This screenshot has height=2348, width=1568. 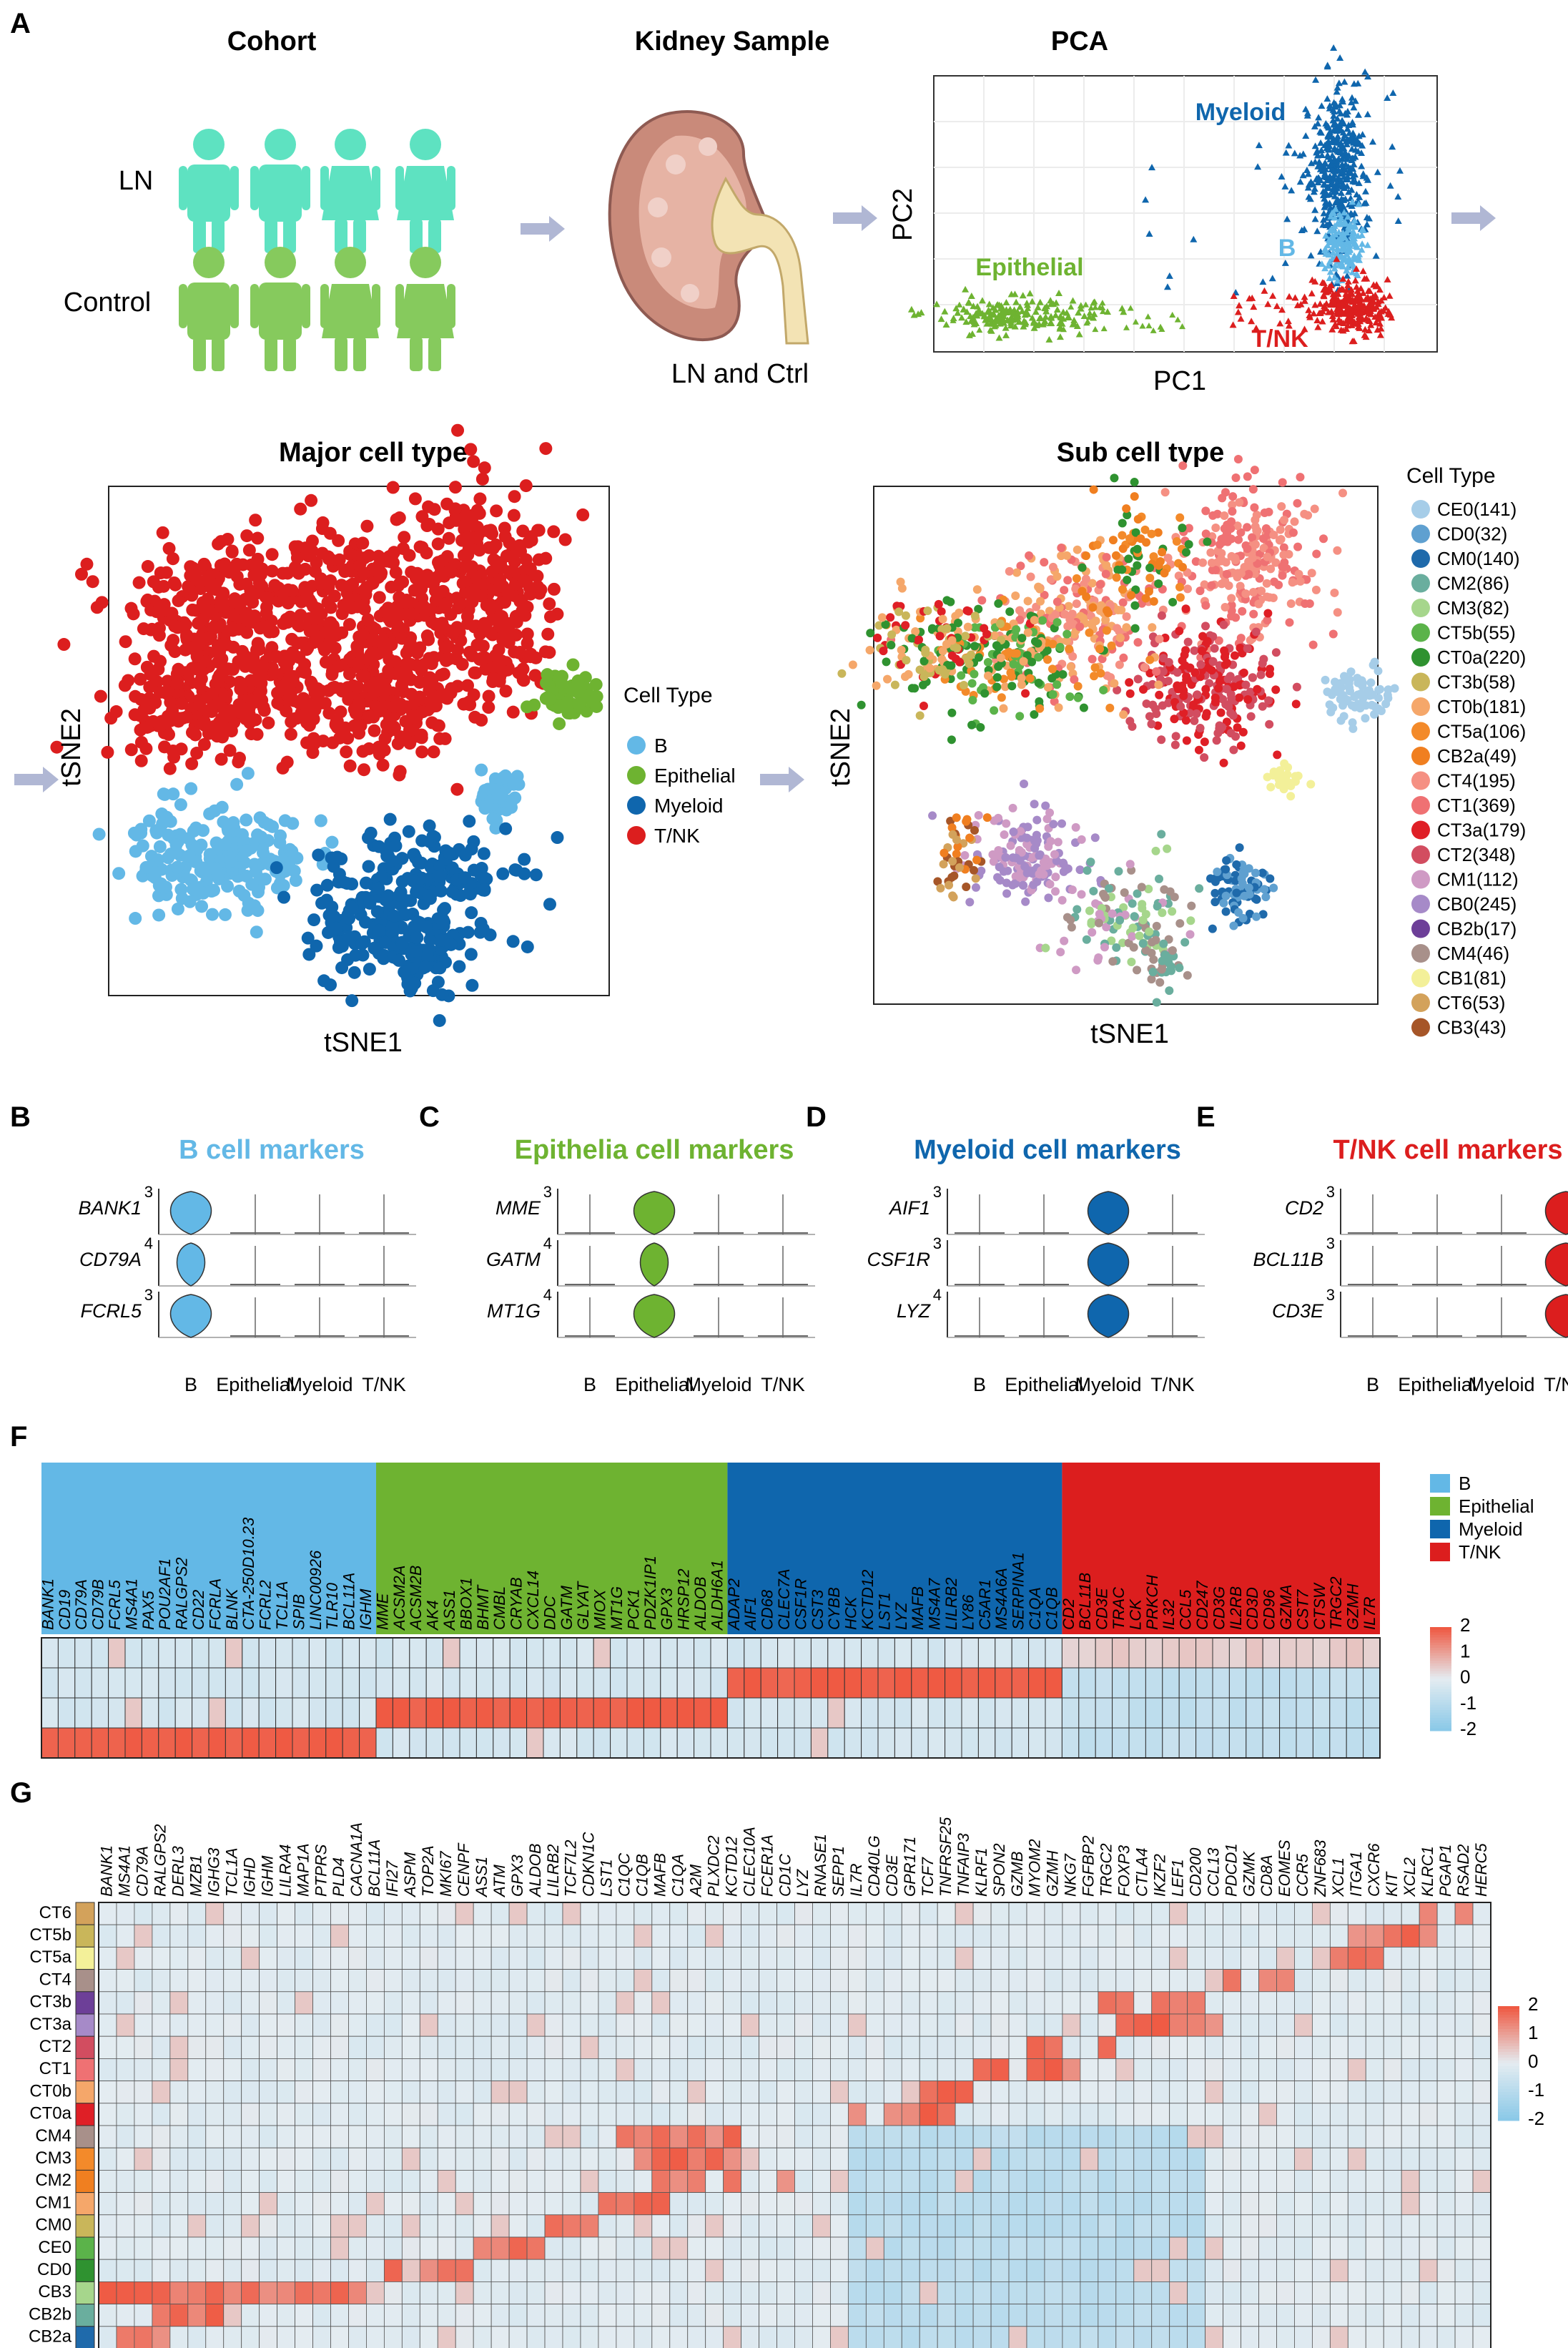 What do you see at coordinates (841, 747) in the screenshot?
I see `sub-ylabel: tSNE2` at bounding box center [841, 747].